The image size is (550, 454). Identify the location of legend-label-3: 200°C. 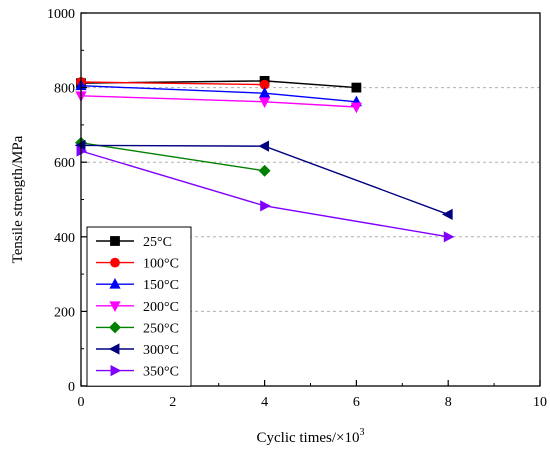
(161, 307).